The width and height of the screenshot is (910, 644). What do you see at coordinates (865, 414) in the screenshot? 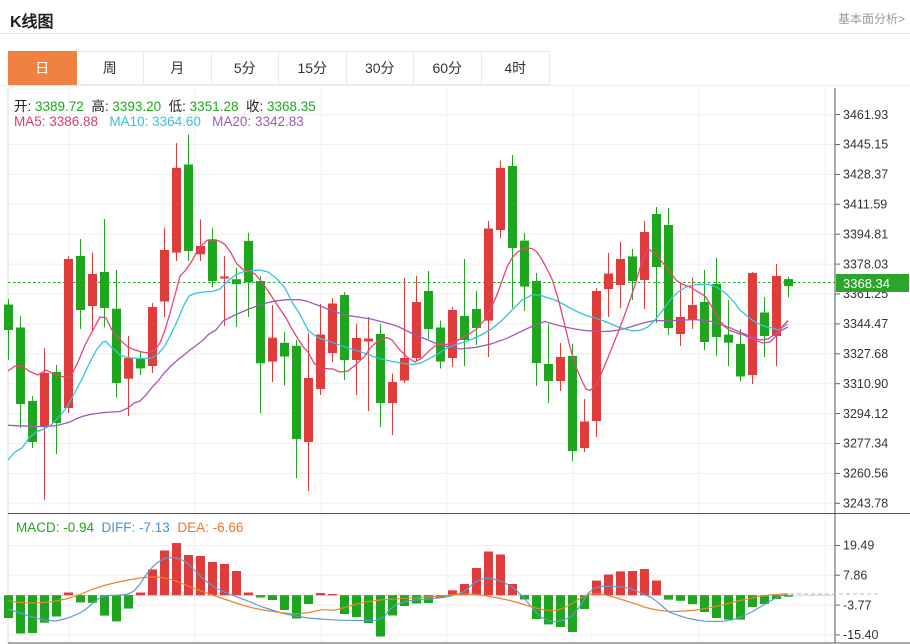
I see `svg-text: 3294.12` at bounding box center [865, 414].